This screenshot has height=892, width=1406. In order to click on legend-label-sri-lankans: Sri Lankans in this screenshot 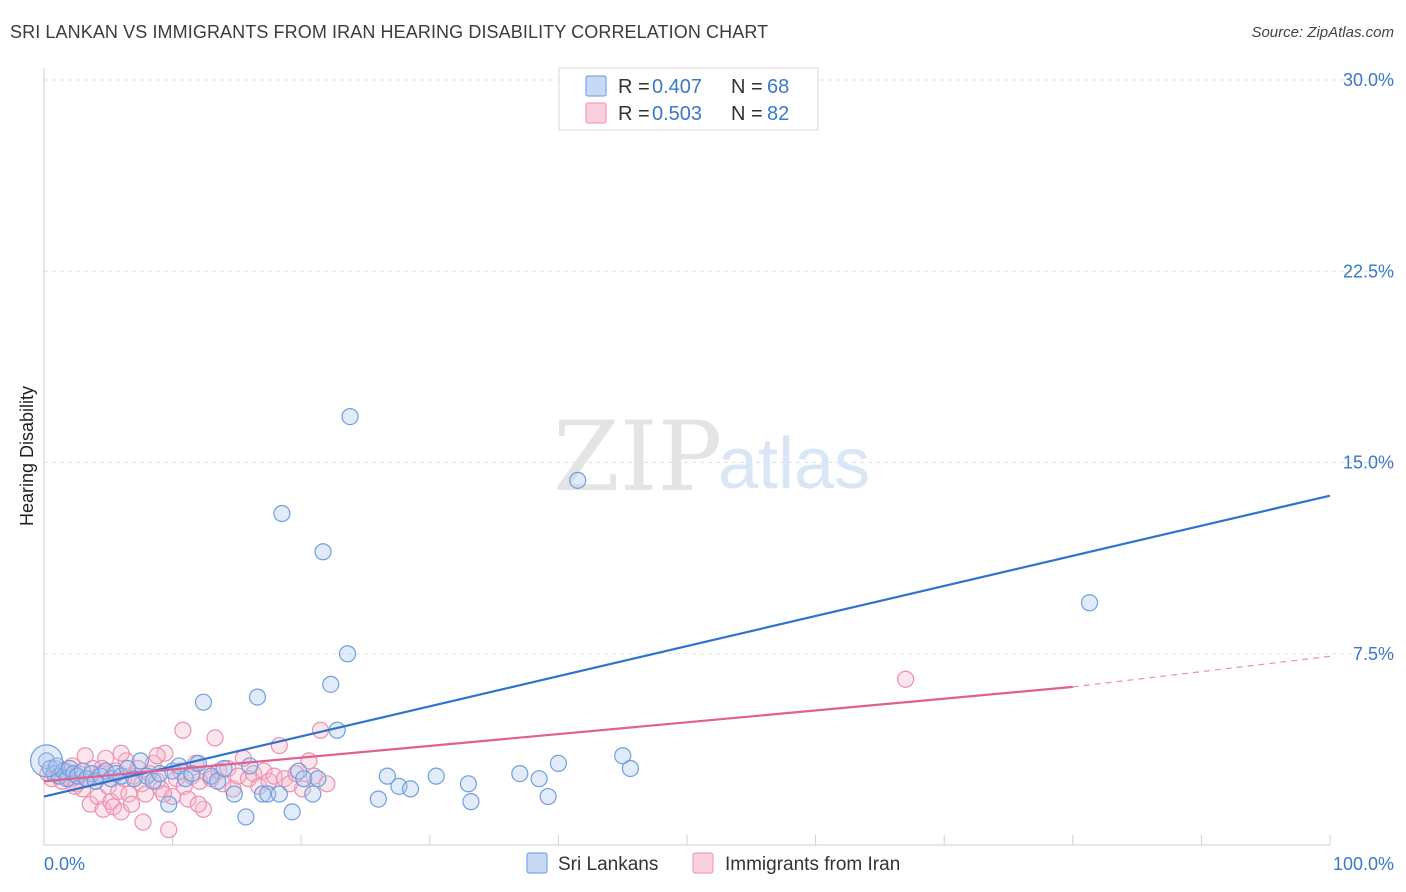, I will do `click(608, 864)`.